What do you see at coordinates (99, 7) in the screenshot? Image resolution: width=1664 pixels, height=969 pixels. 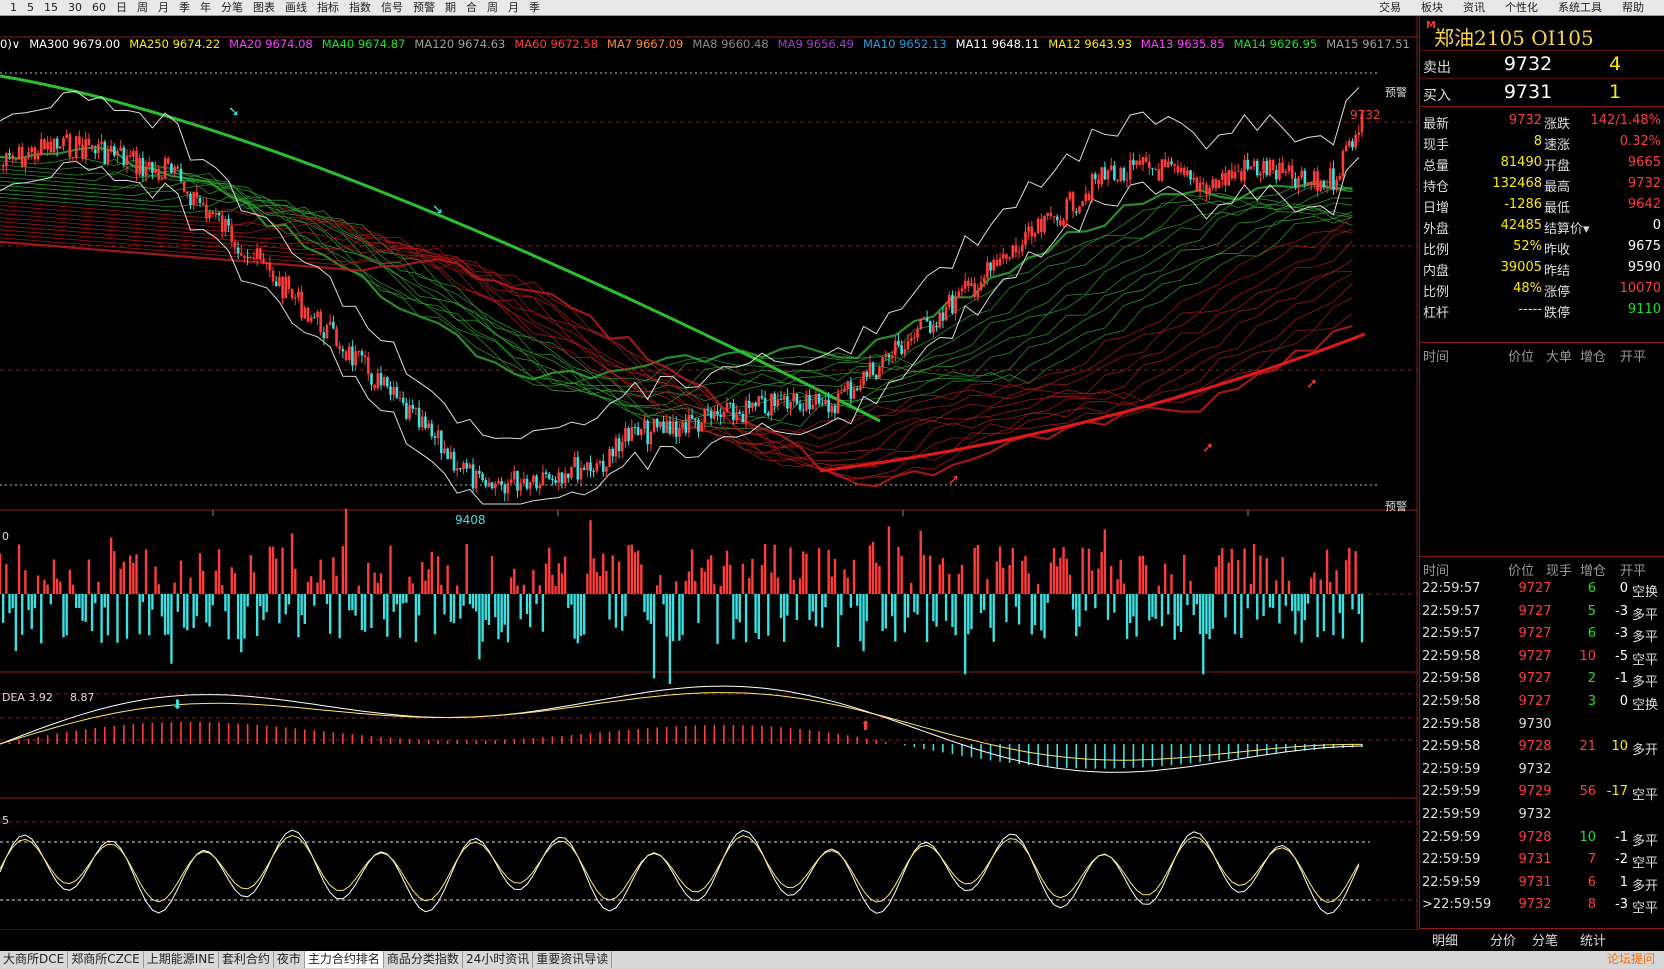 I see `toolbar-item: 60` at bounding box center [99, 7].